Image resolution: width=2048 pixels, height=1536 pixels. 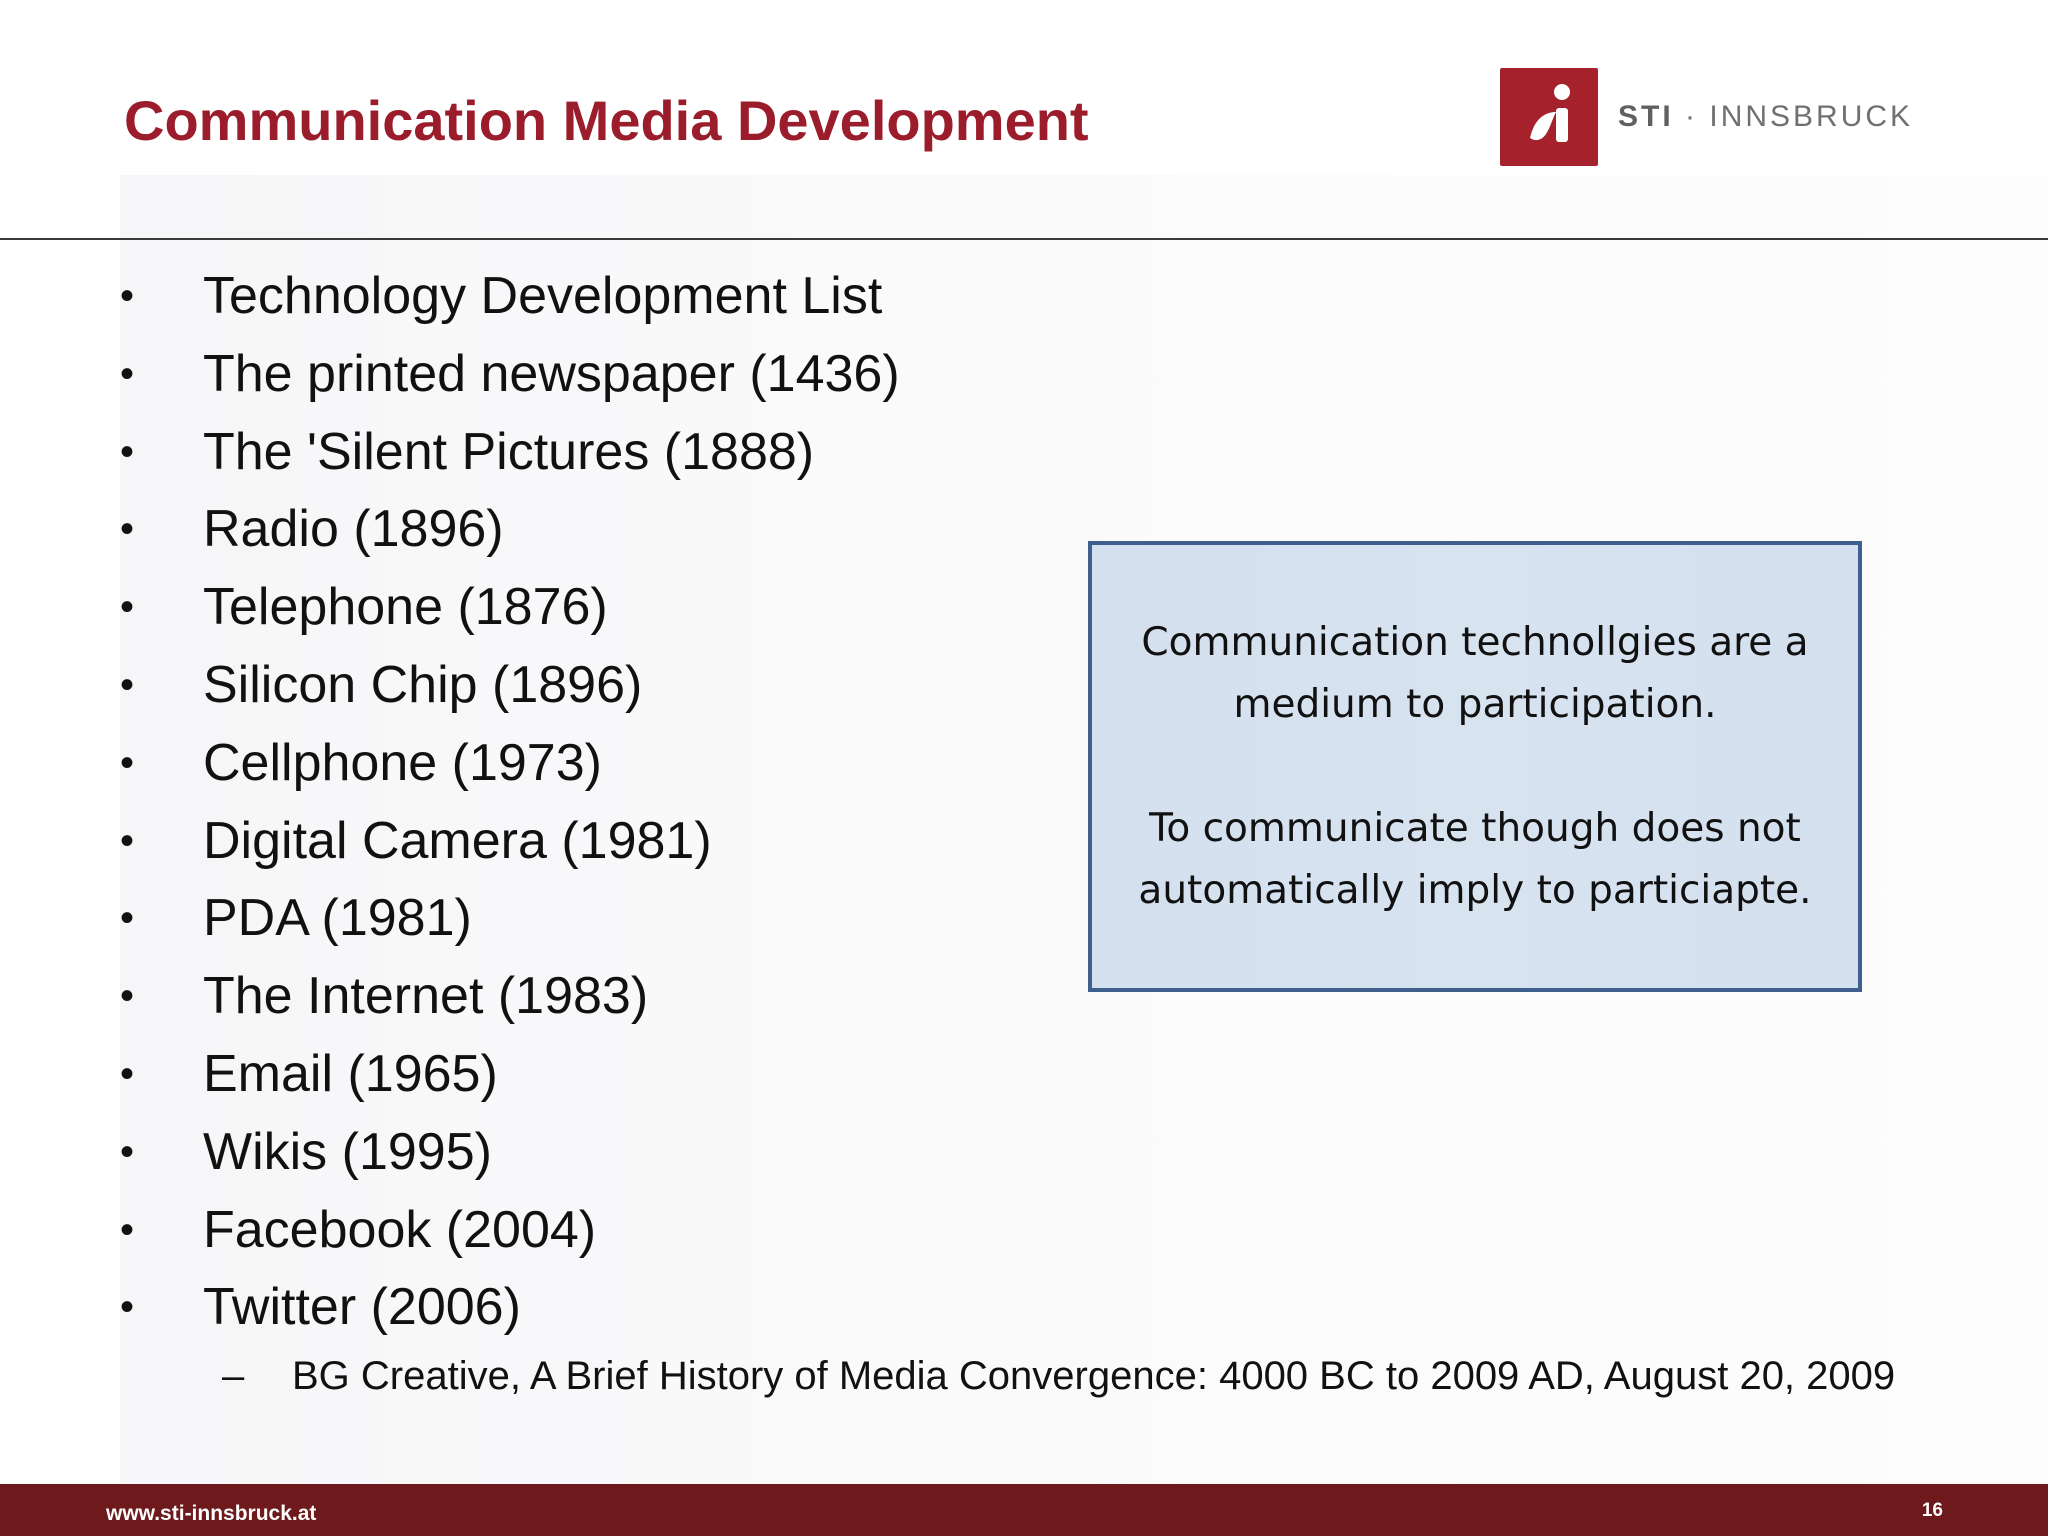 What do you see at coordinates (426, 996) in the screenshot?
I see `list-item-text: The Internet (1983)` at bounding box center [426, 996].